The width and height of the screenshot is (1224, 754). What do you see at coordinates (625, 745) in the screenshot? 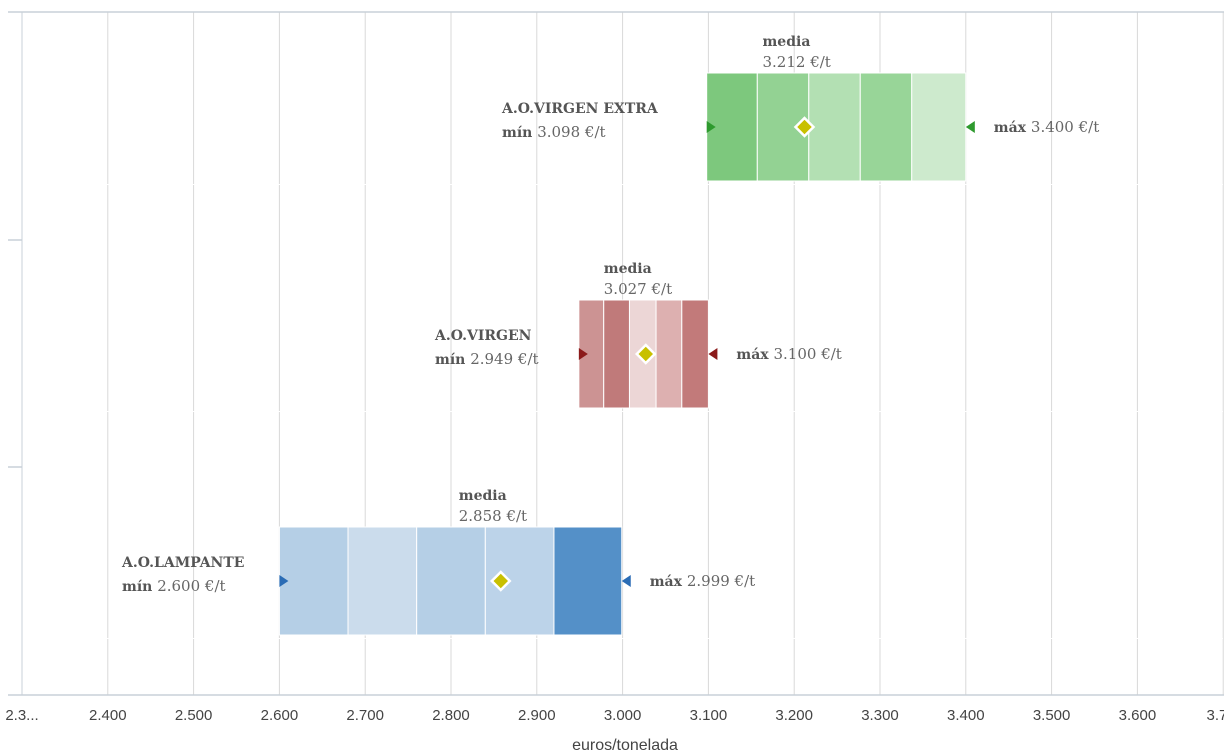
I see `x-axis-title: euros/tonelada` at bounding box center [625, 745].